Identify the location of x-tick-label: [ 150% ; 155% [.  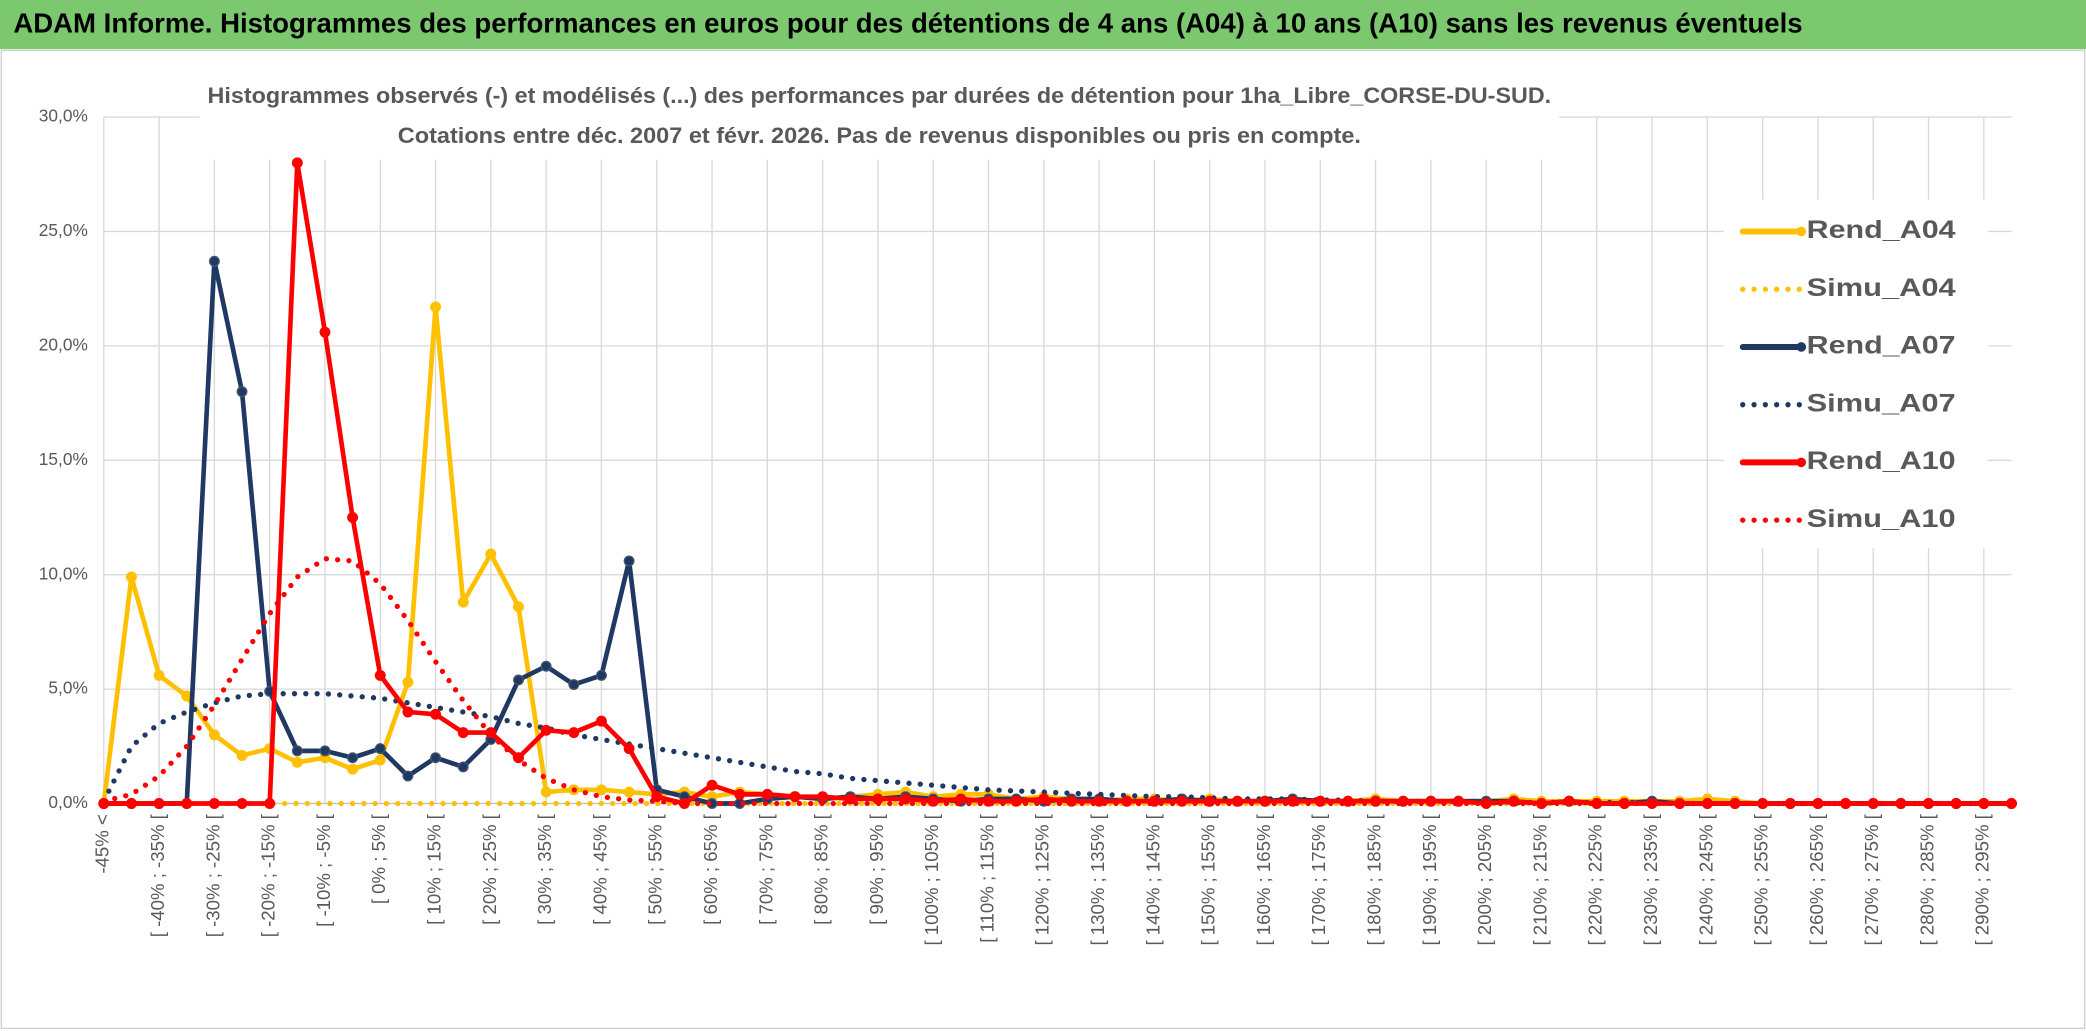
(1208, 879).